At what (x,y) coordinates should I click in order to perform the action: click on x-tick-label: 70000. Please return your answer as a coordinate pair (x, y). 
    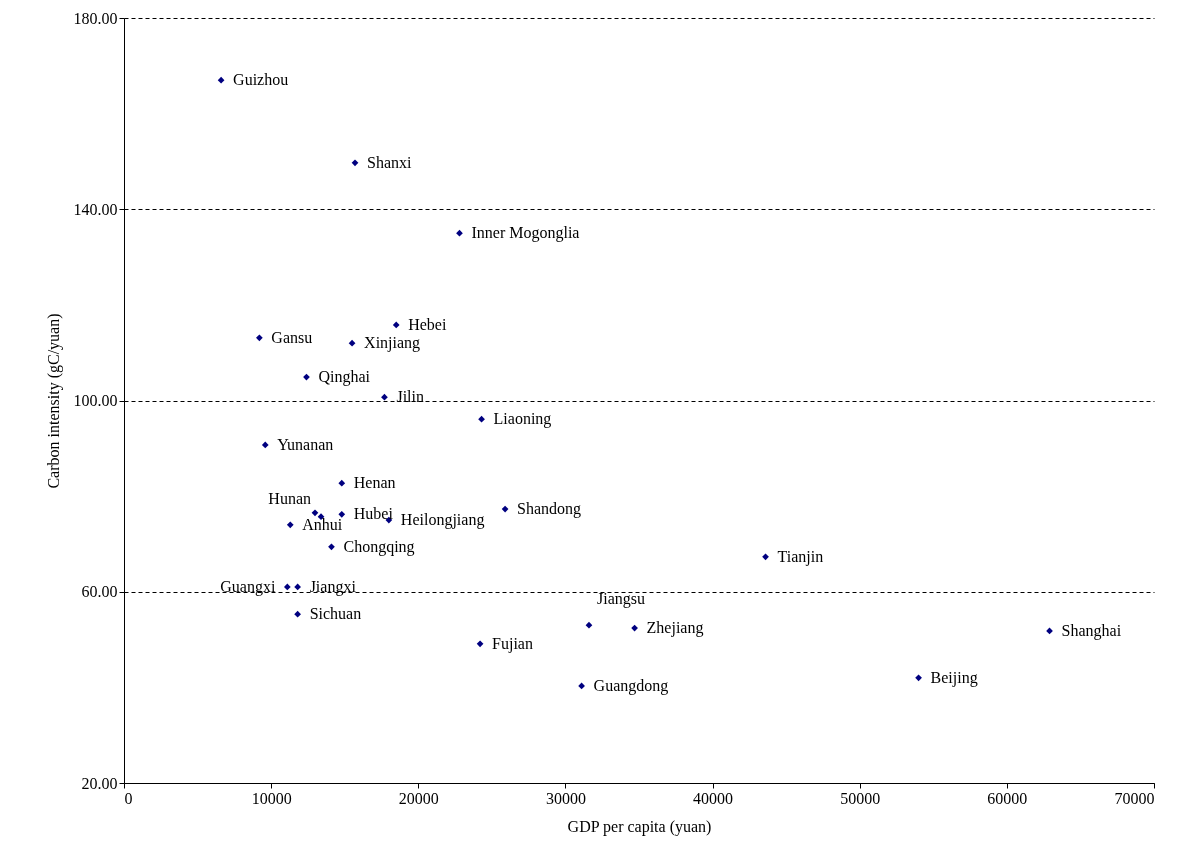
    Looking at the image, I should click on (1134, 798).